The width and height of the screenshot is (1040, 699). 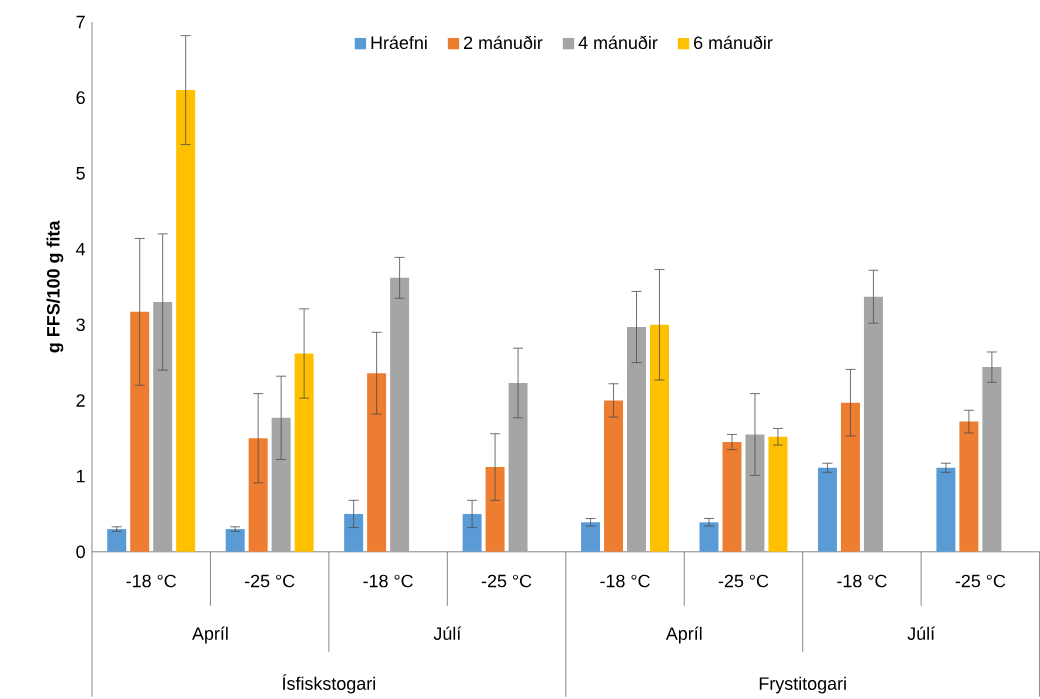 I want to click on y-tick-label: 4, so click(x=81, y=248).